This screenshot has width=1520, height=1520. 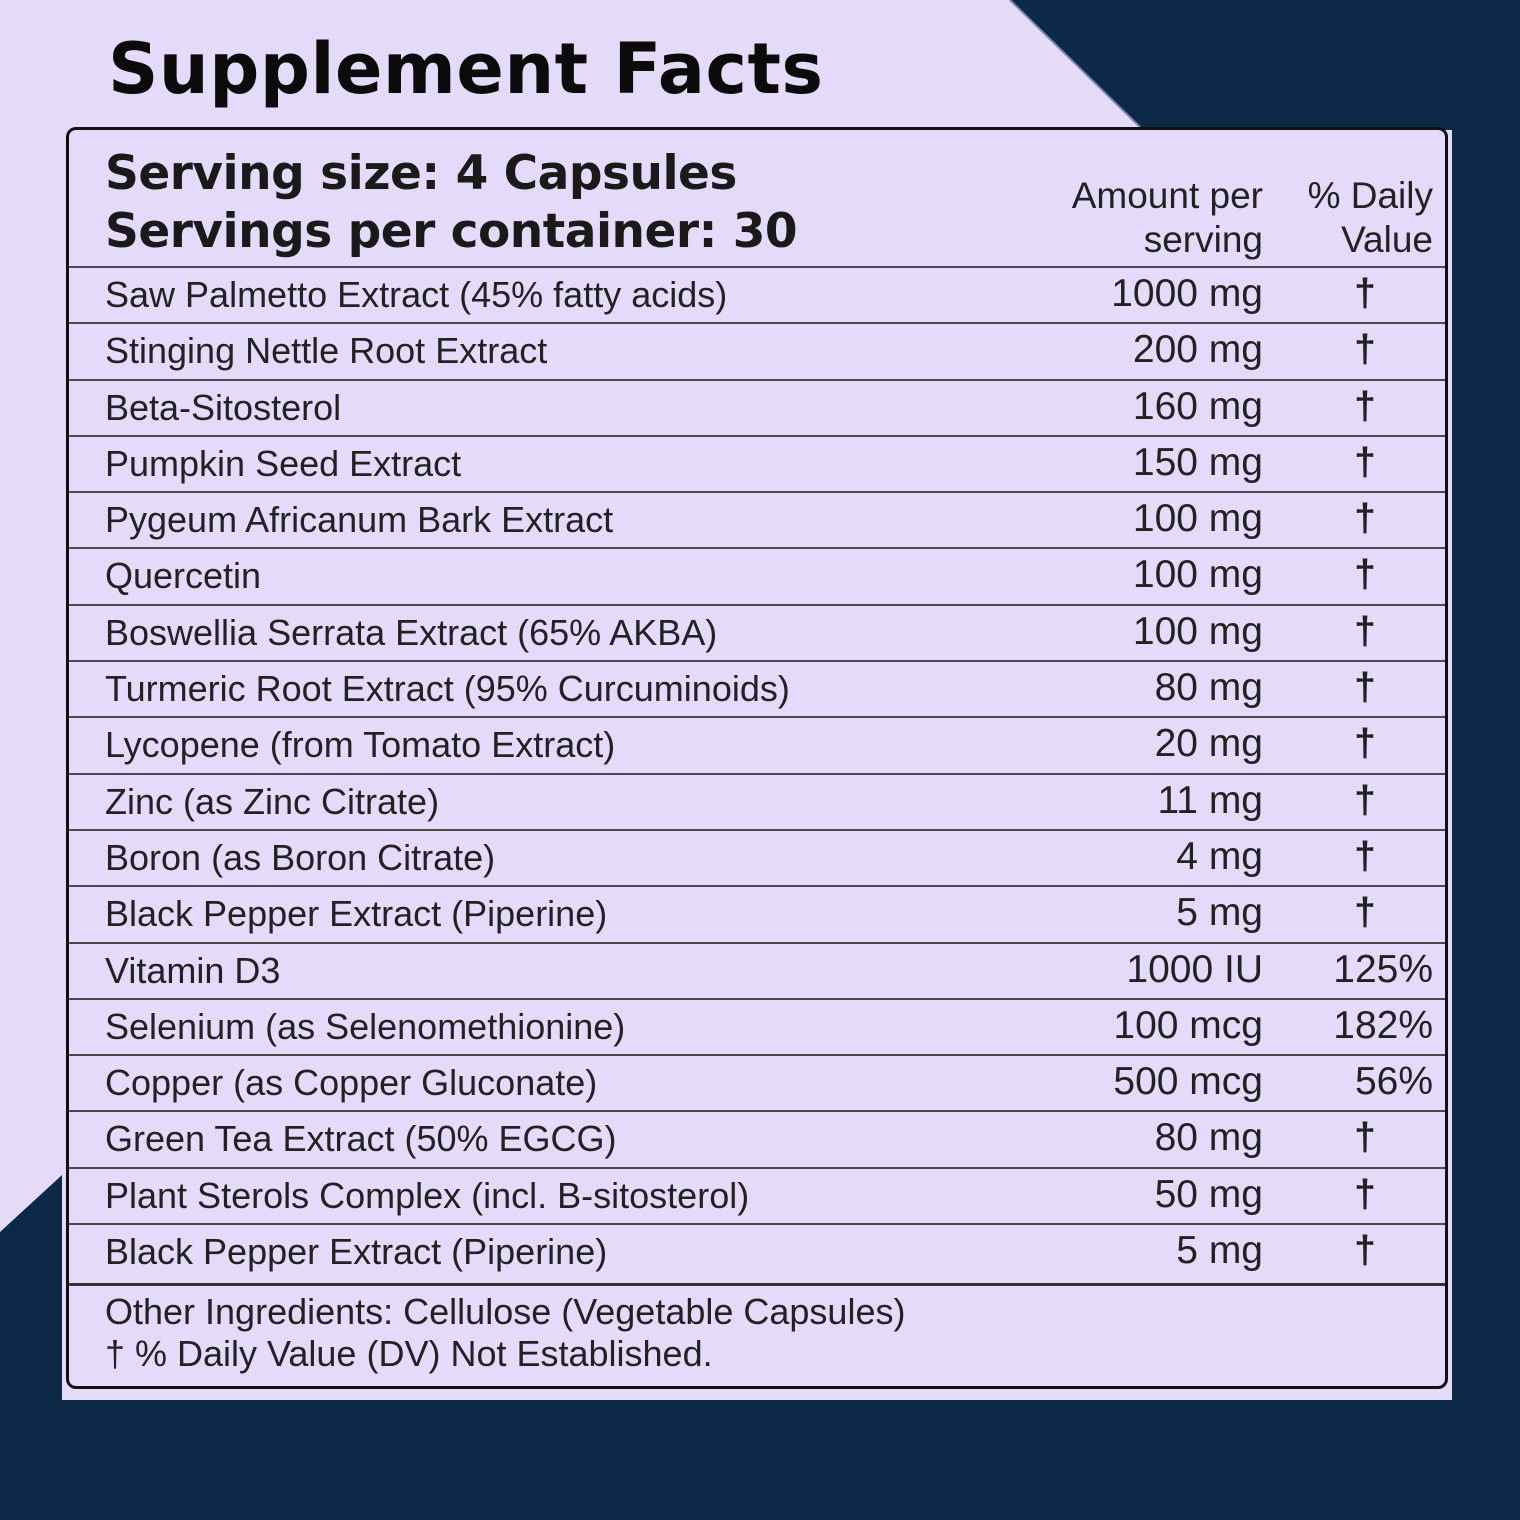 What do you see at coordinates (1167, 217) in the screenshot?
I see `amount-column-header: Amount per serving` at bounding box center [1167, 217].